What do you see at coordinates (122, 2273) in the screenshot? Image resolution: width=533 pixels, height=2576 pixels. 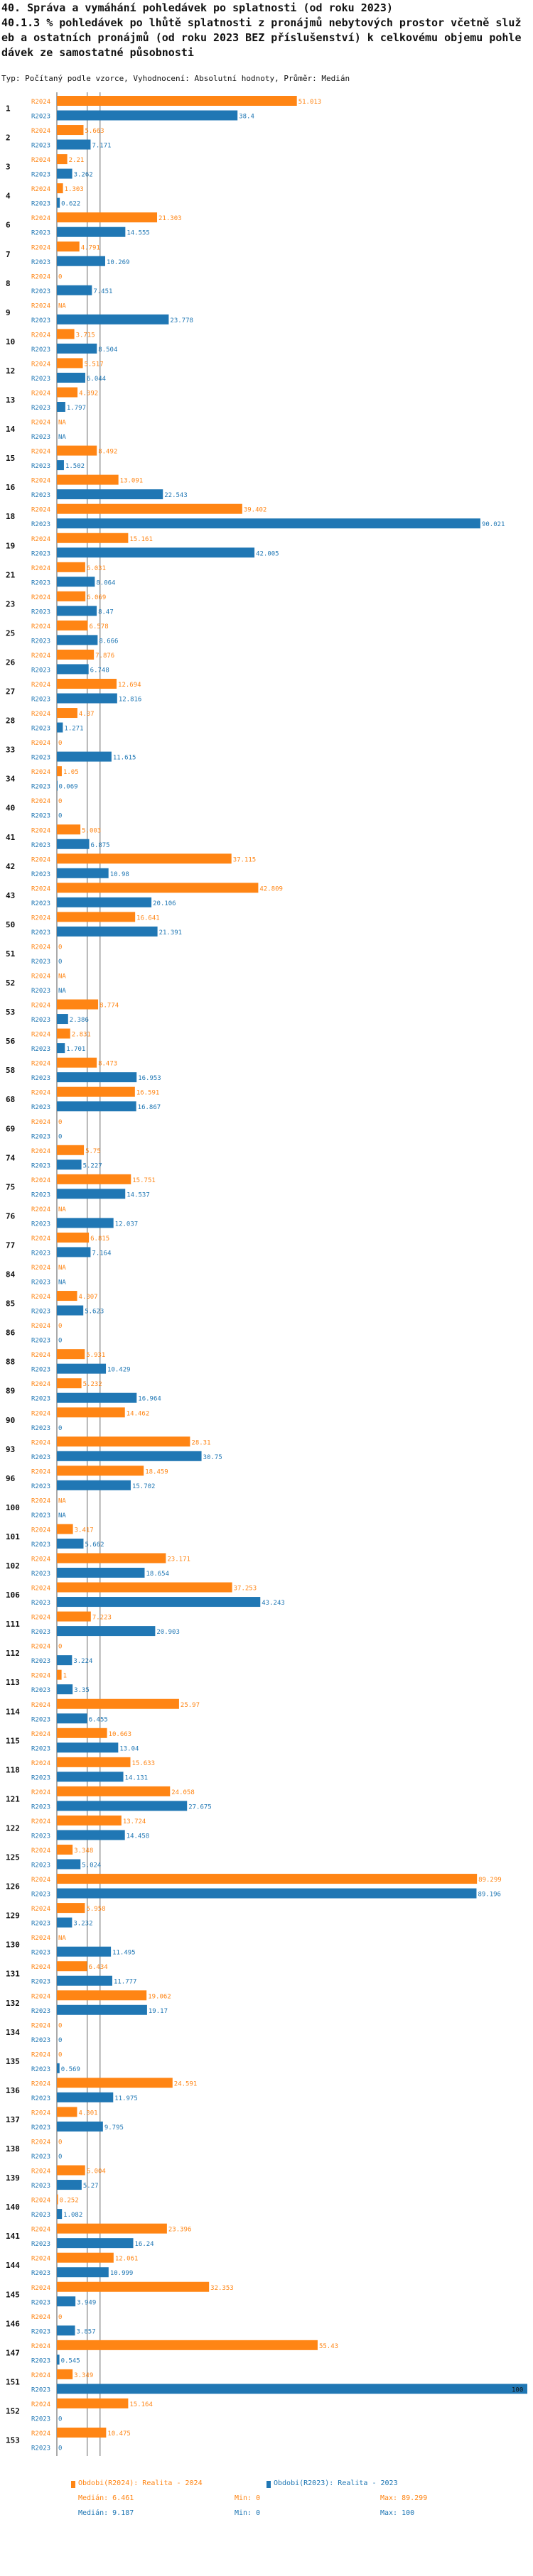 I see `value-label-r2023: 10.999` at bounding box center [122, 2273].